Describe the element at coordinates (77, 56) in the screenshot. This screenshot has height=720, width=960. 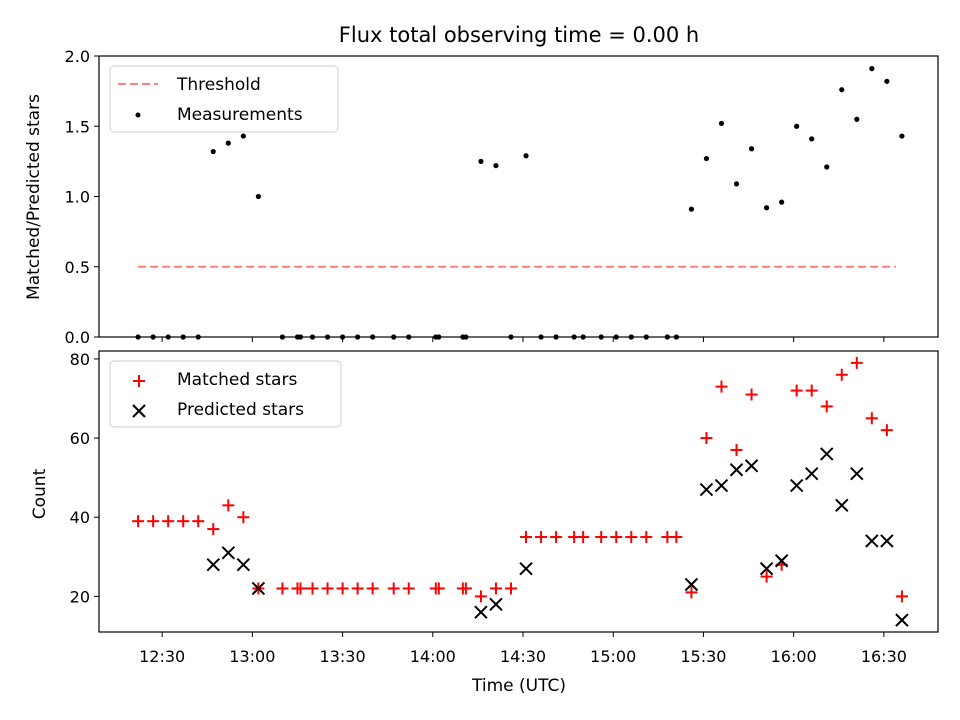
I see `top-y-tick-label: 2.0` at that location.